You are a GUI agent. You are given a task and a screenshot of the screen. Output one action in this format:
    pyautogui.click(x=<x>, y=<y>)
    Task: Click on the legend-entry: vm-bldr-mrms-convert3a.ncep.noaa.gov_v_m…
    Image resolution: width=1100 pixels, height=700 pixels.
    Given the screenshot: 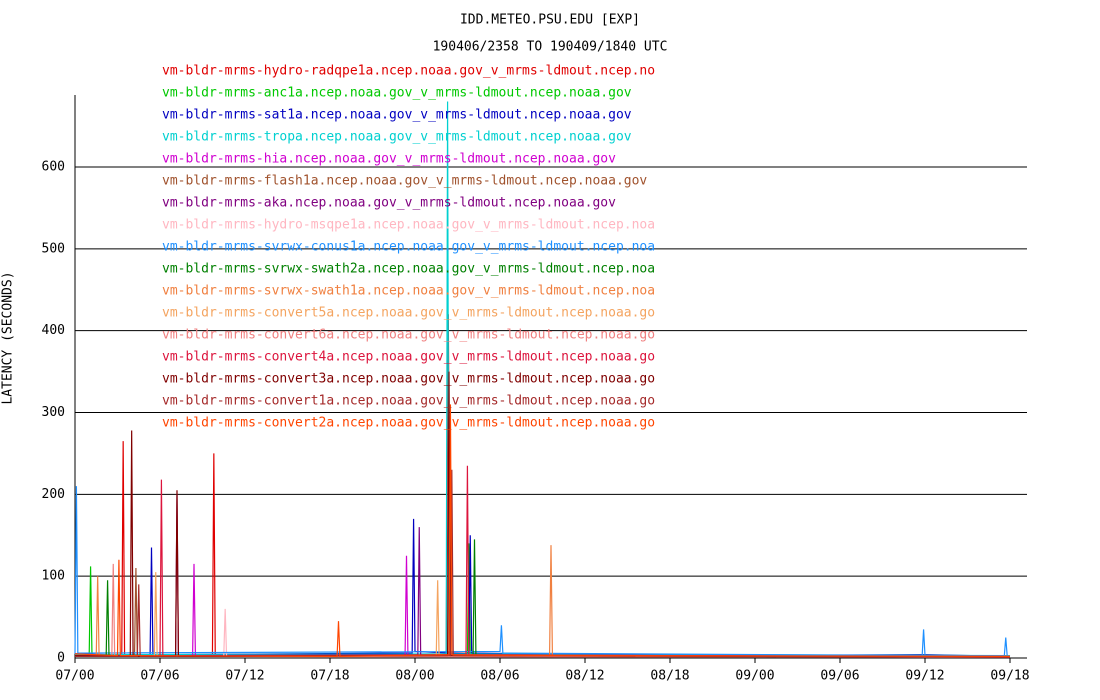 What is the action you would take?
    pyautogui.click(x=408, y=379)
    